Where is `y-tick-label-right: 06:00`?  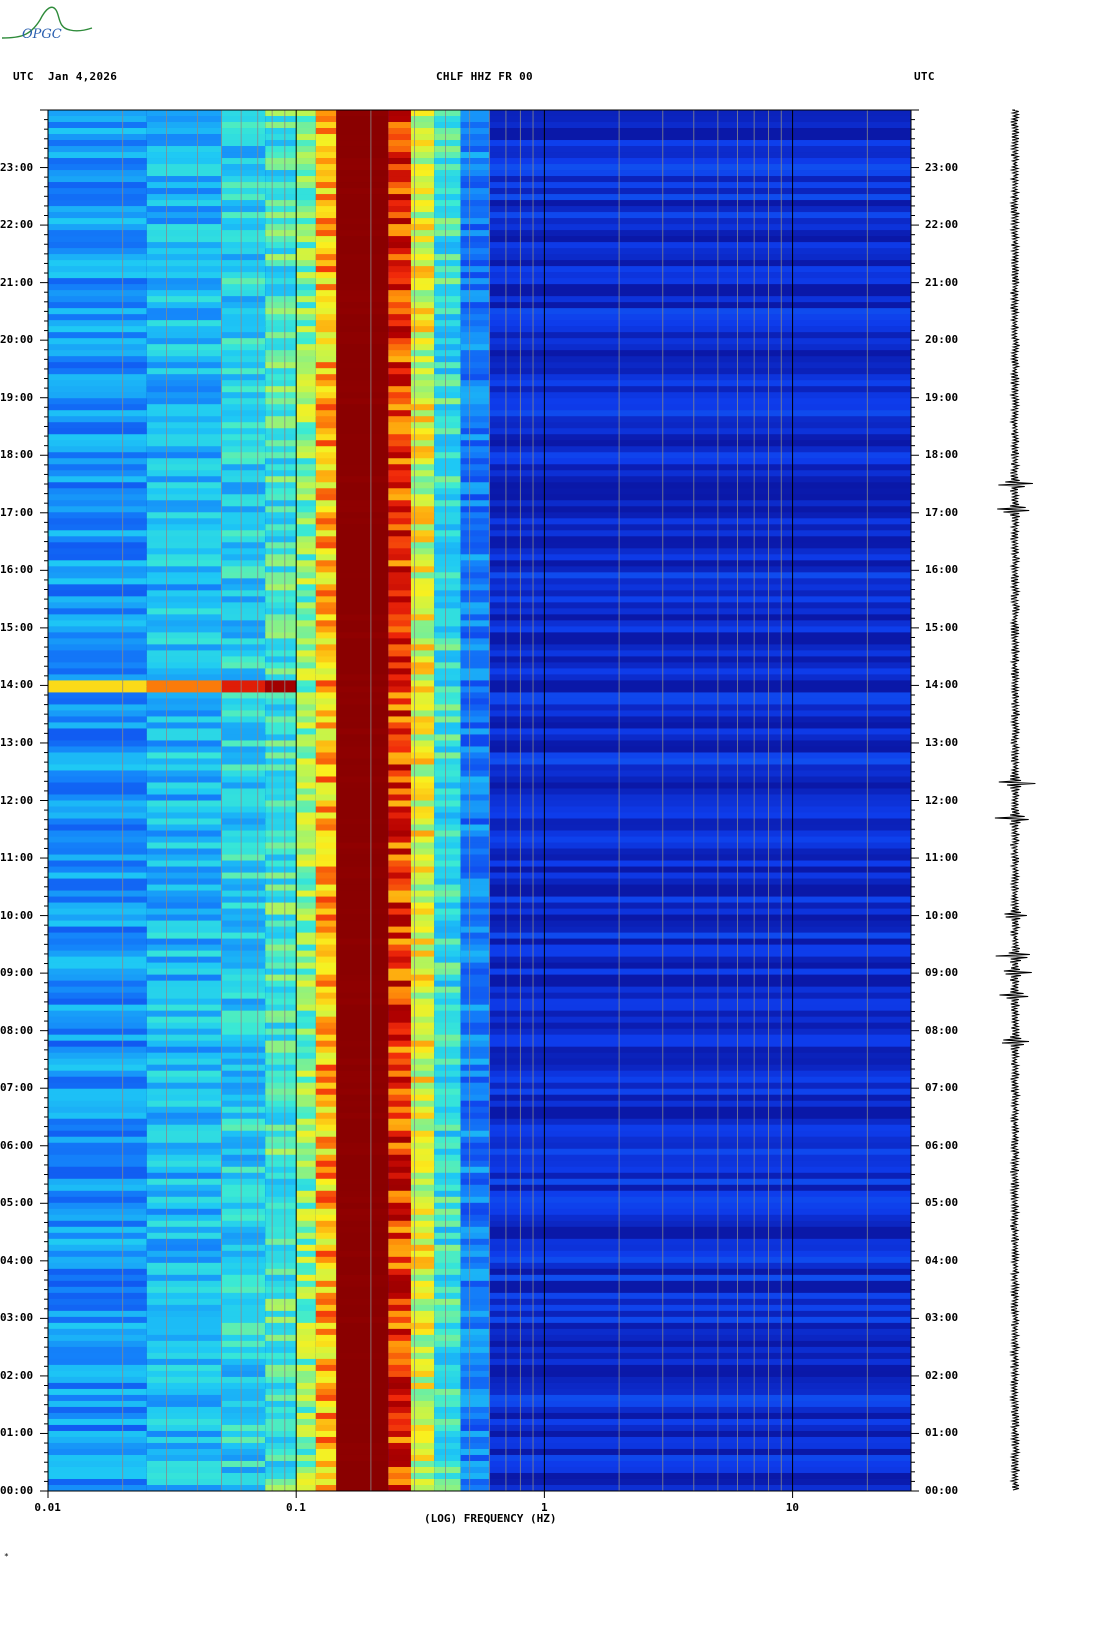
y-tick-label-right: 06:00 is located at coordinates (942, 1145).